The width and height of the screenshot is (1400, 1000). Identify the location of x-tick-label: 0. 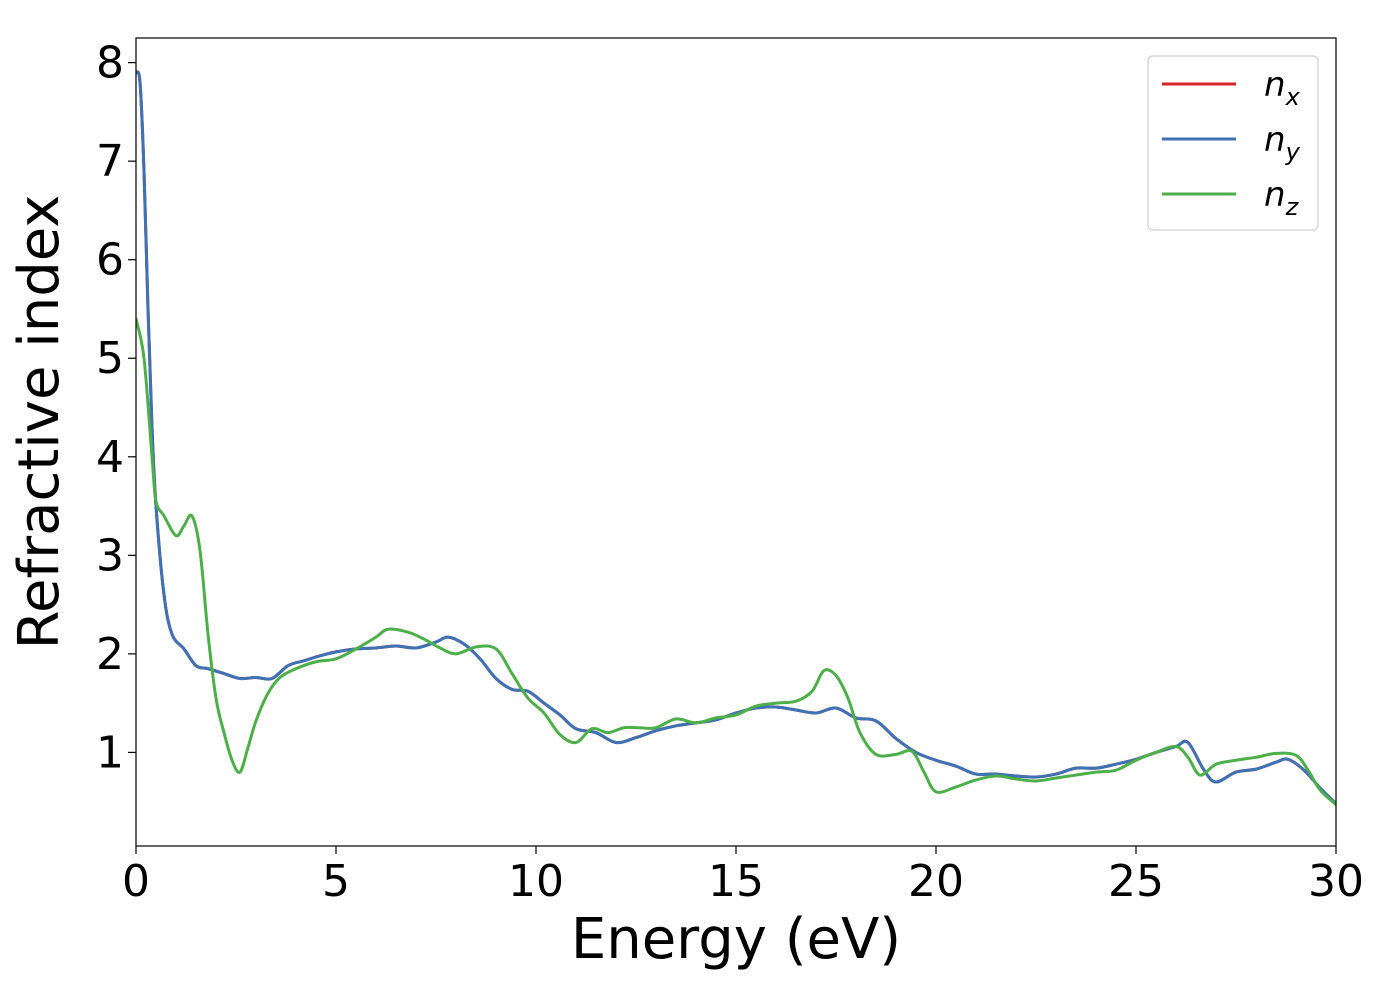
(136, 881).